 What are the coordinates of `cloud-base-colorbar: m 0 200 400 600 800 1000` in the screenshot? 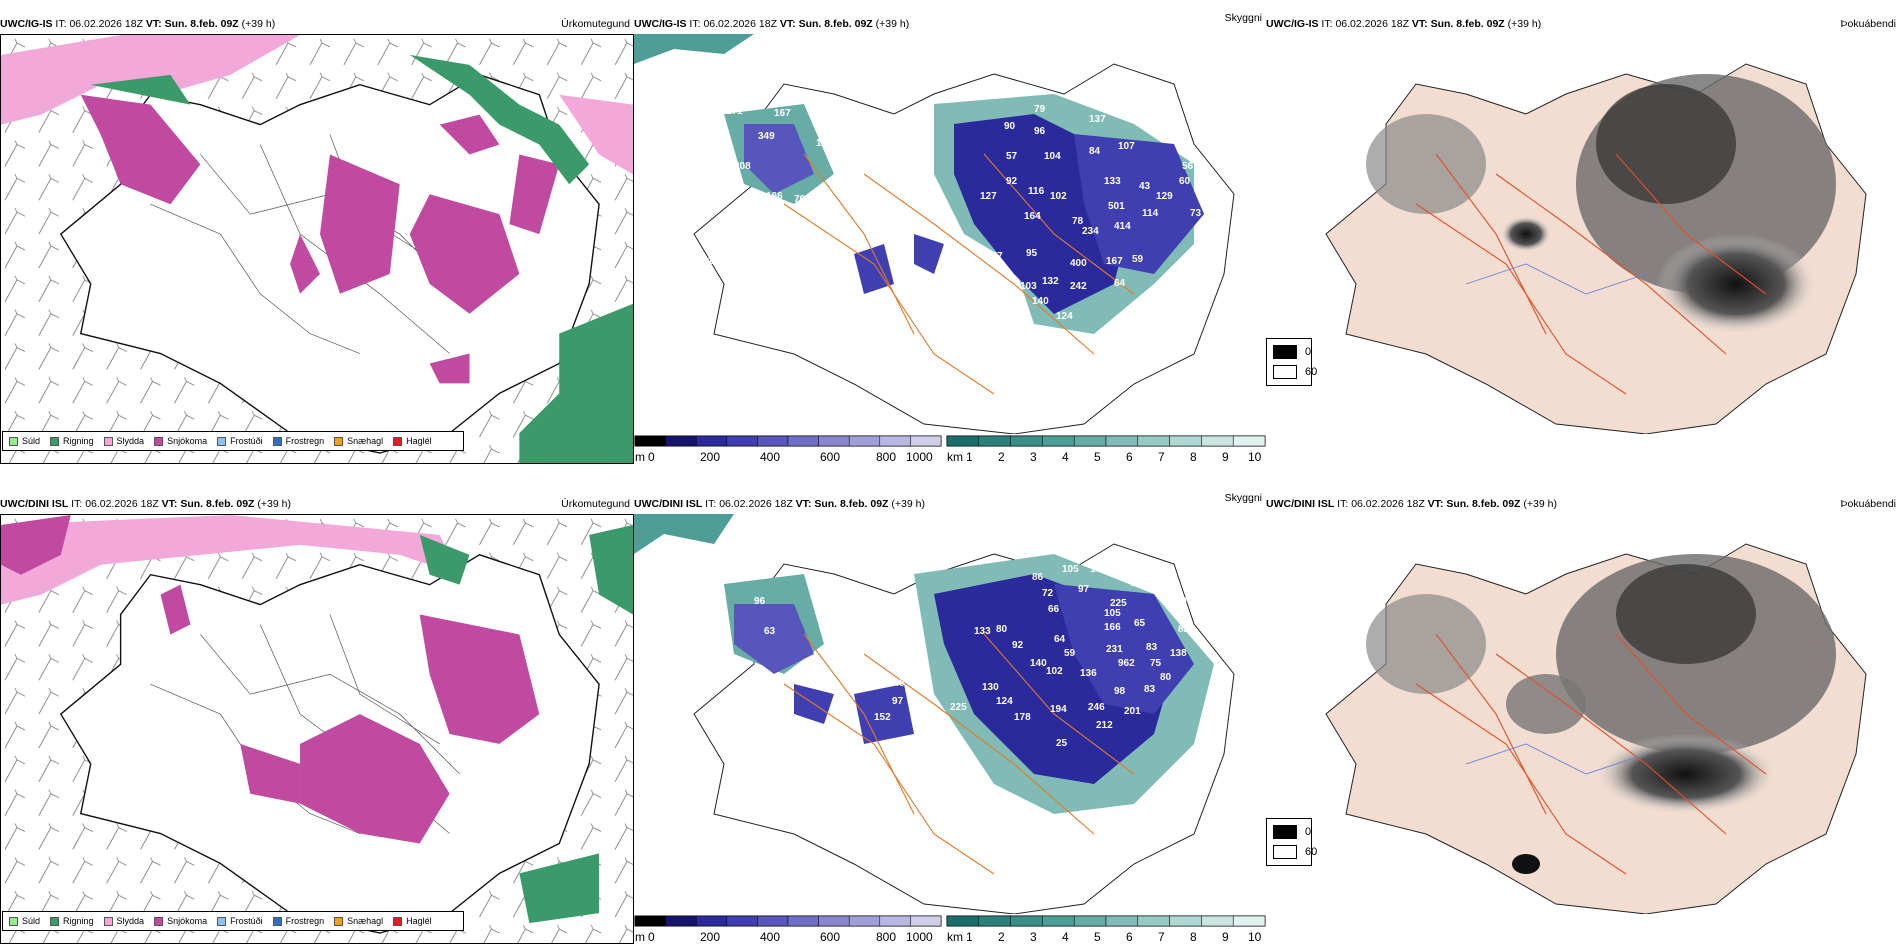 It's located at (790, 449).